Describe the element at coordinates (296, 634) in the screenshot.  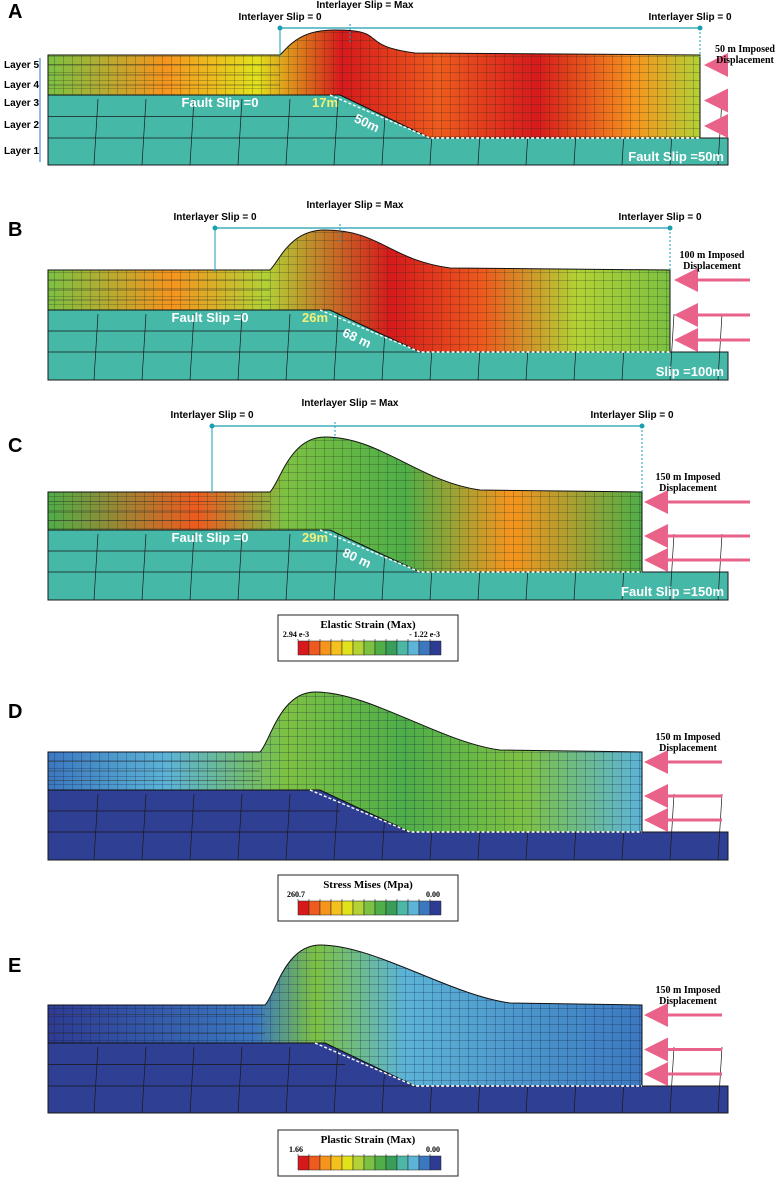
I see `legend-max: 2.94 e-3` at that location.